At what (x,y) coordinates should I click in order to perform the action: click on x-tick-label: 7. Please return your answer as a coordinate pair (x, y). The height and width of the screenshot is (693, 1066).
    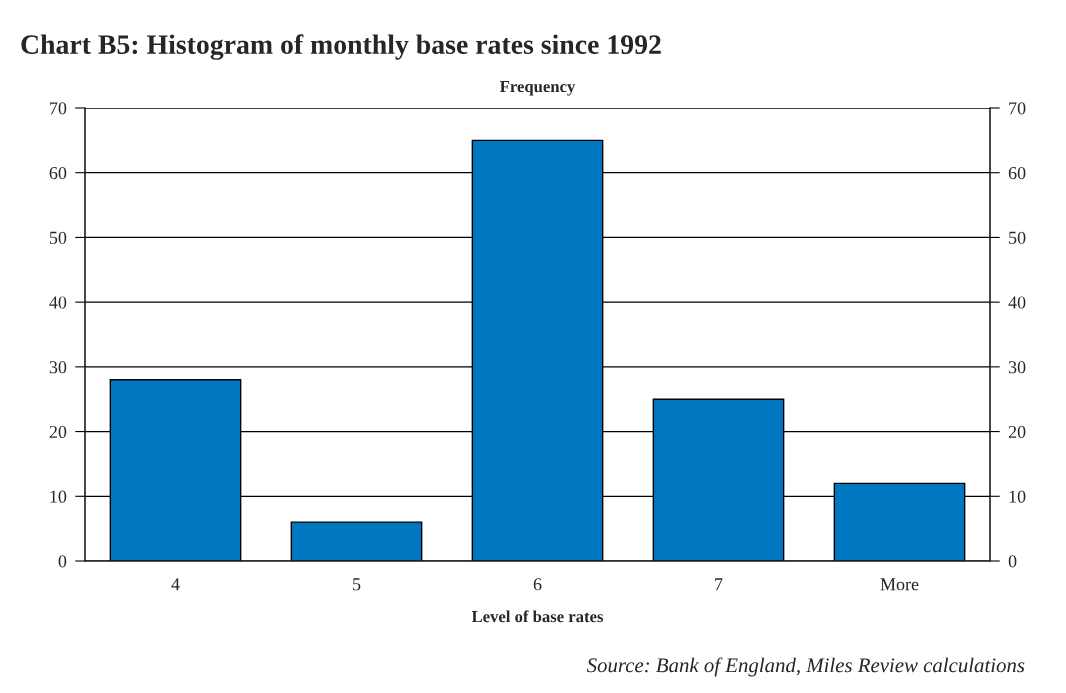
    Looking at the image, I should click on (719, 584).